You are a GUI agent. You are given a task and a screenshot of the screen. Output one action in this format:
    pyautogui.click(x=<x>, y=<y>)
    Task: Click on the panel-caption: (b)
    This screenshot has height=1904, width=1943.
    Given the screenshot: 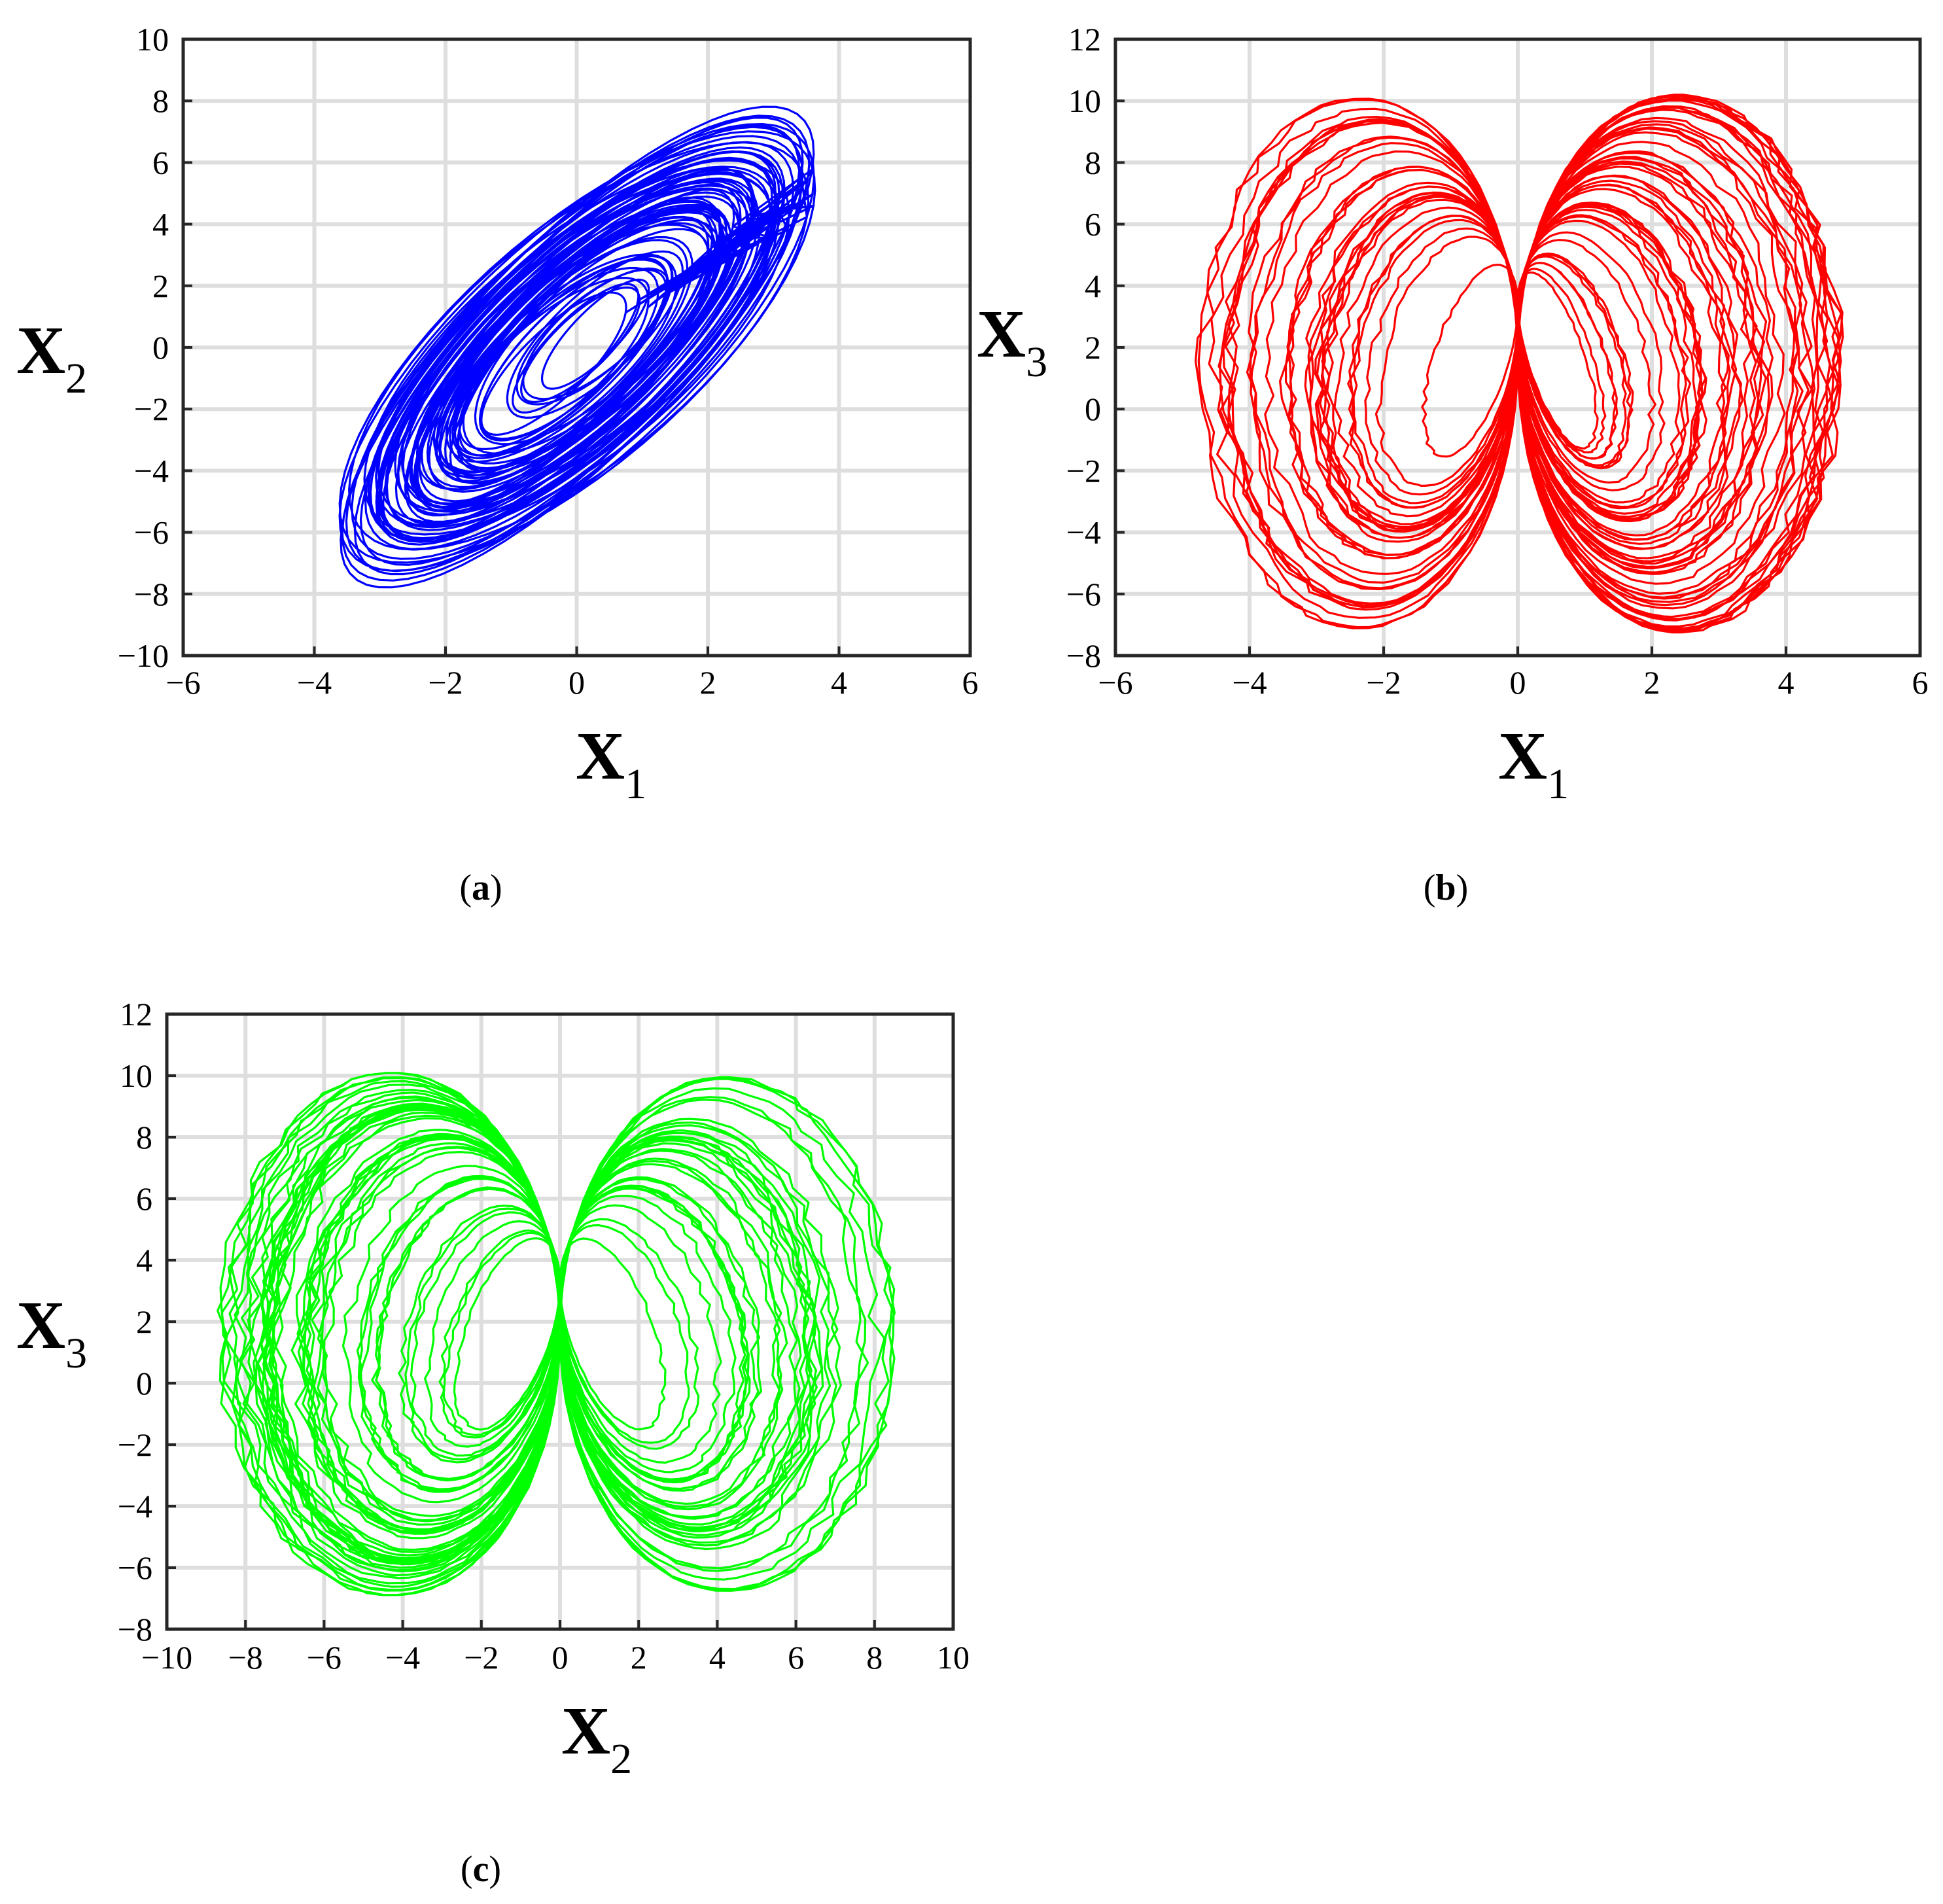 What is the action you would take?
    pyautogui.click(x=1446, y=888)
    